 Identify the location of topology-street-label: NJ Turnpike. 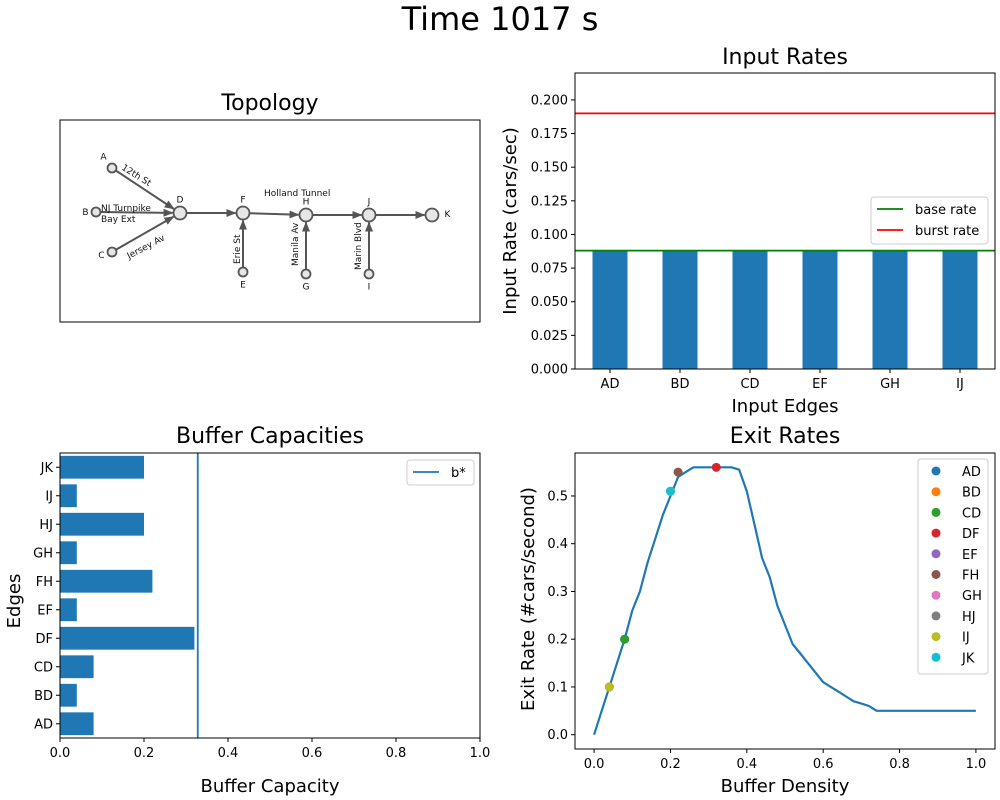
(126, 209).